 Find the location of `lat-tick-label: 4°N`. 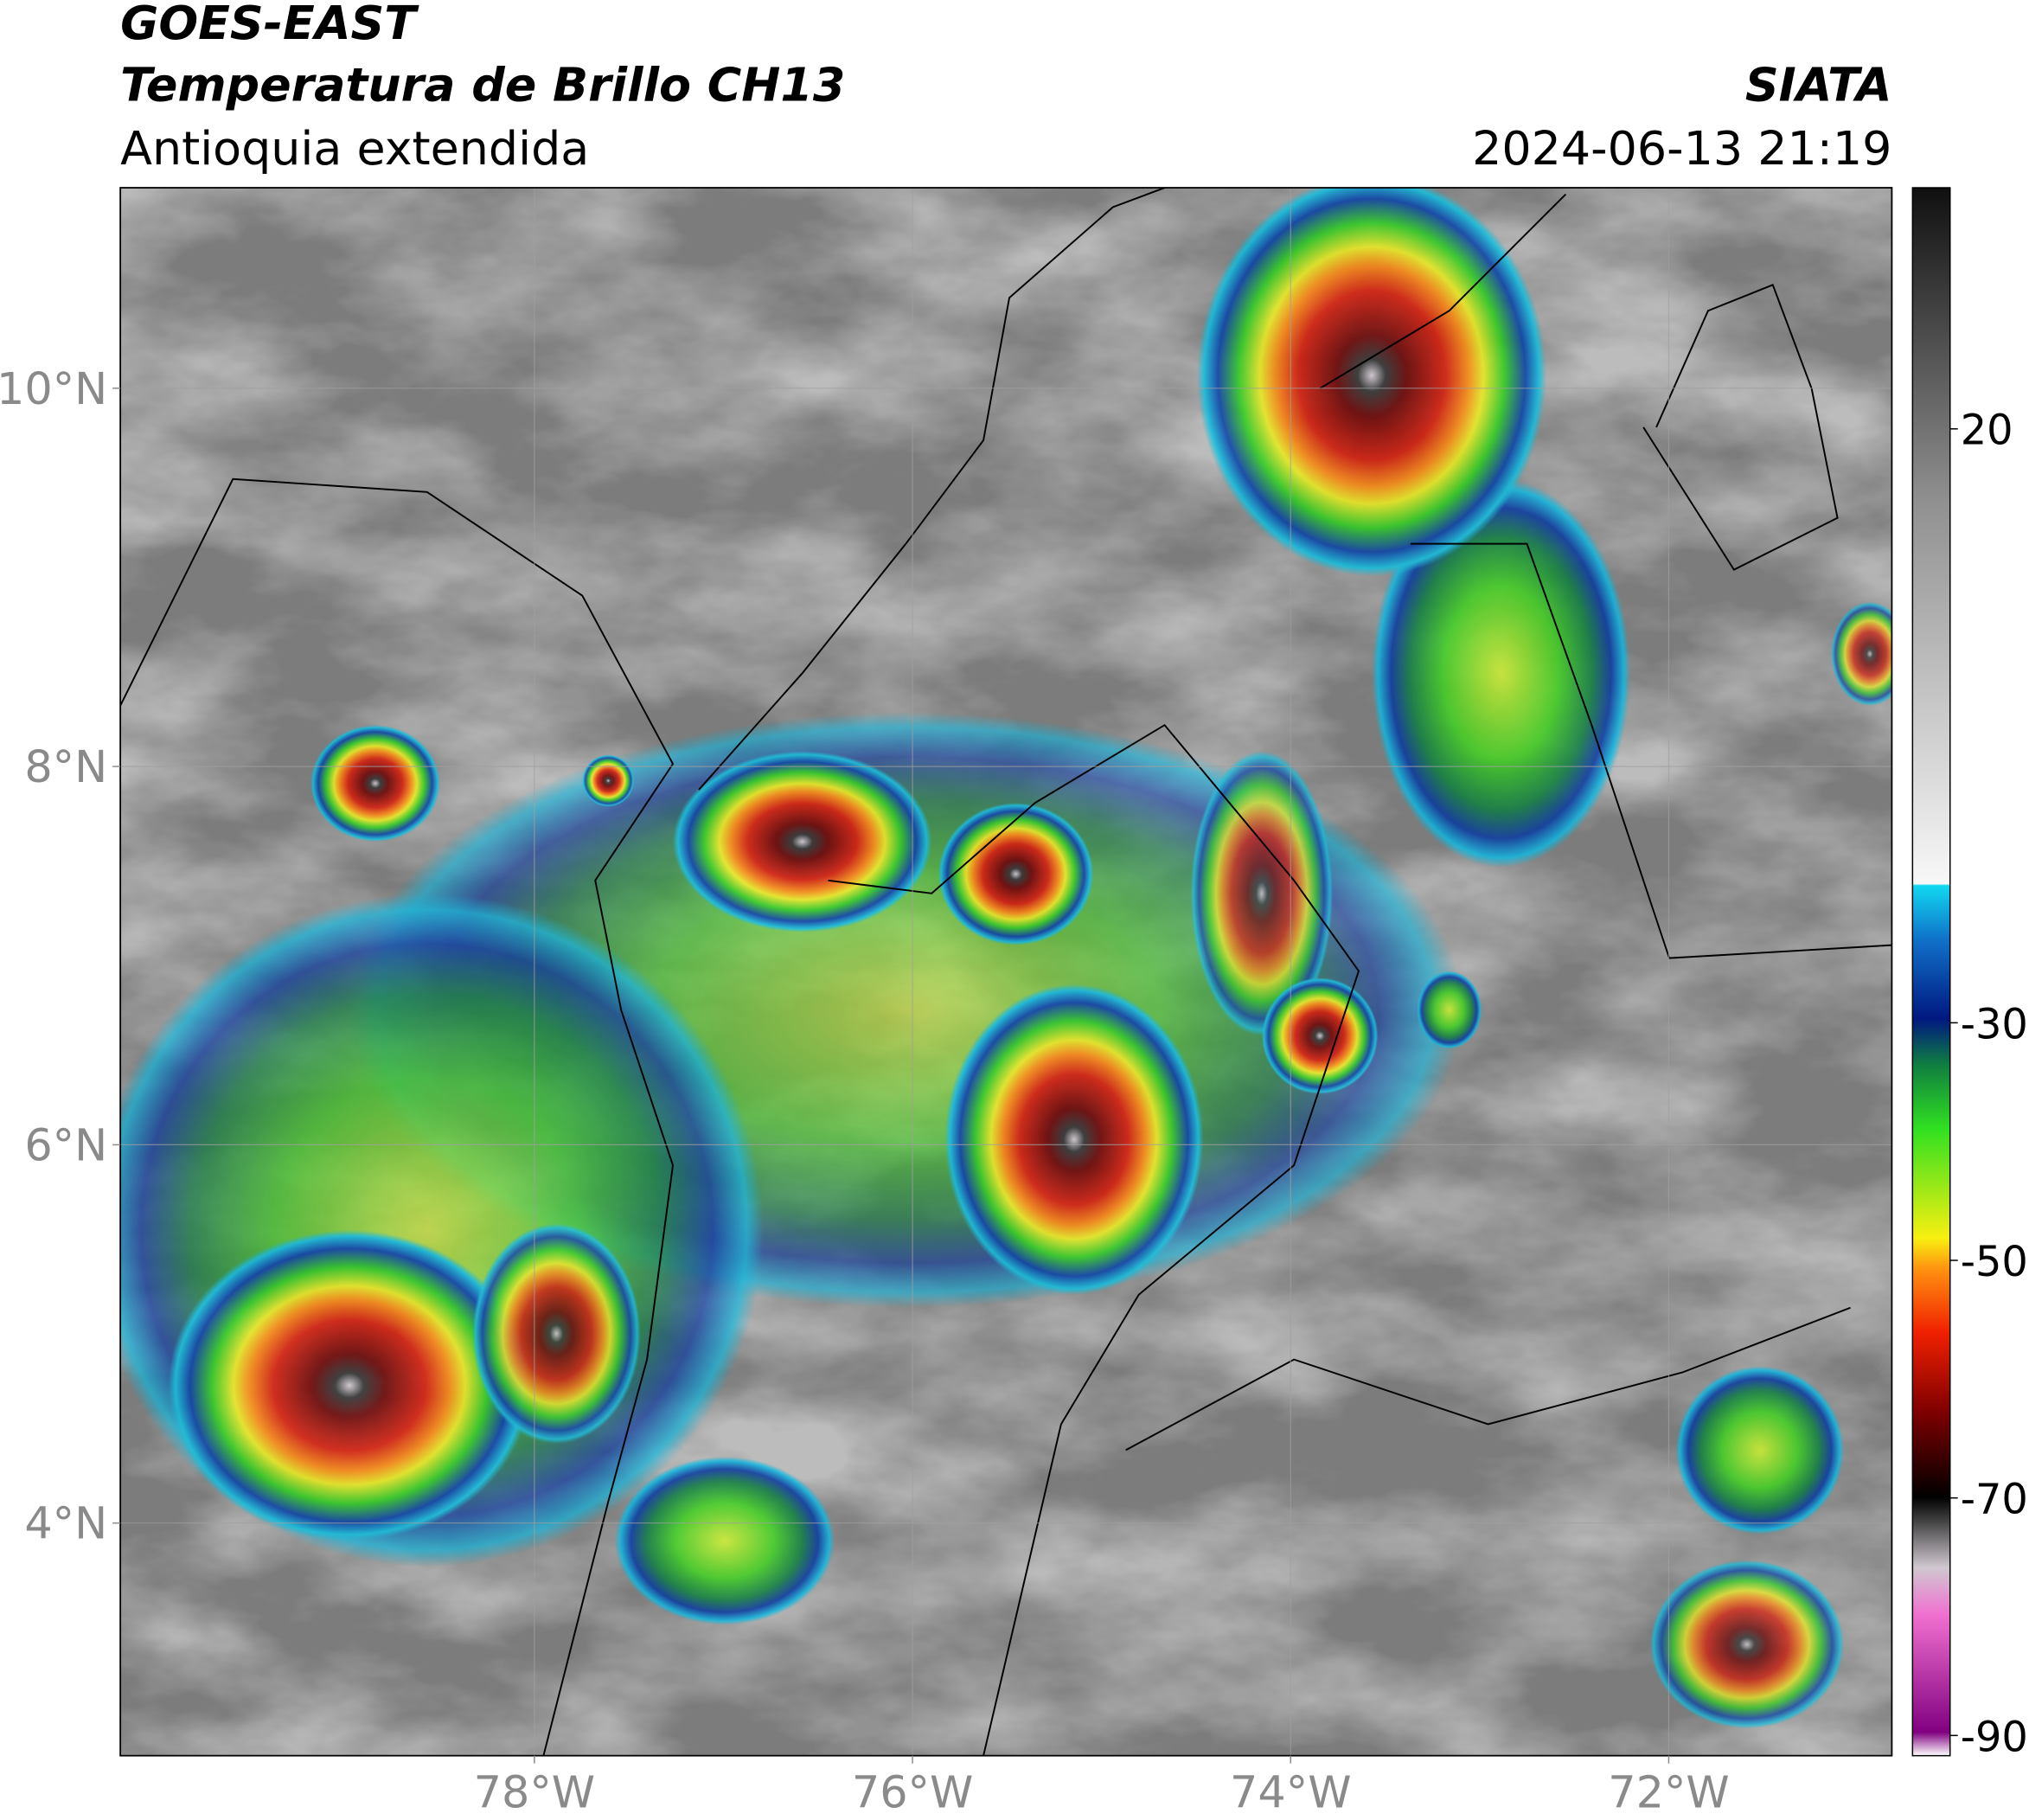

lat-tick-label: 4°N is located at coordinates (65, 1523).